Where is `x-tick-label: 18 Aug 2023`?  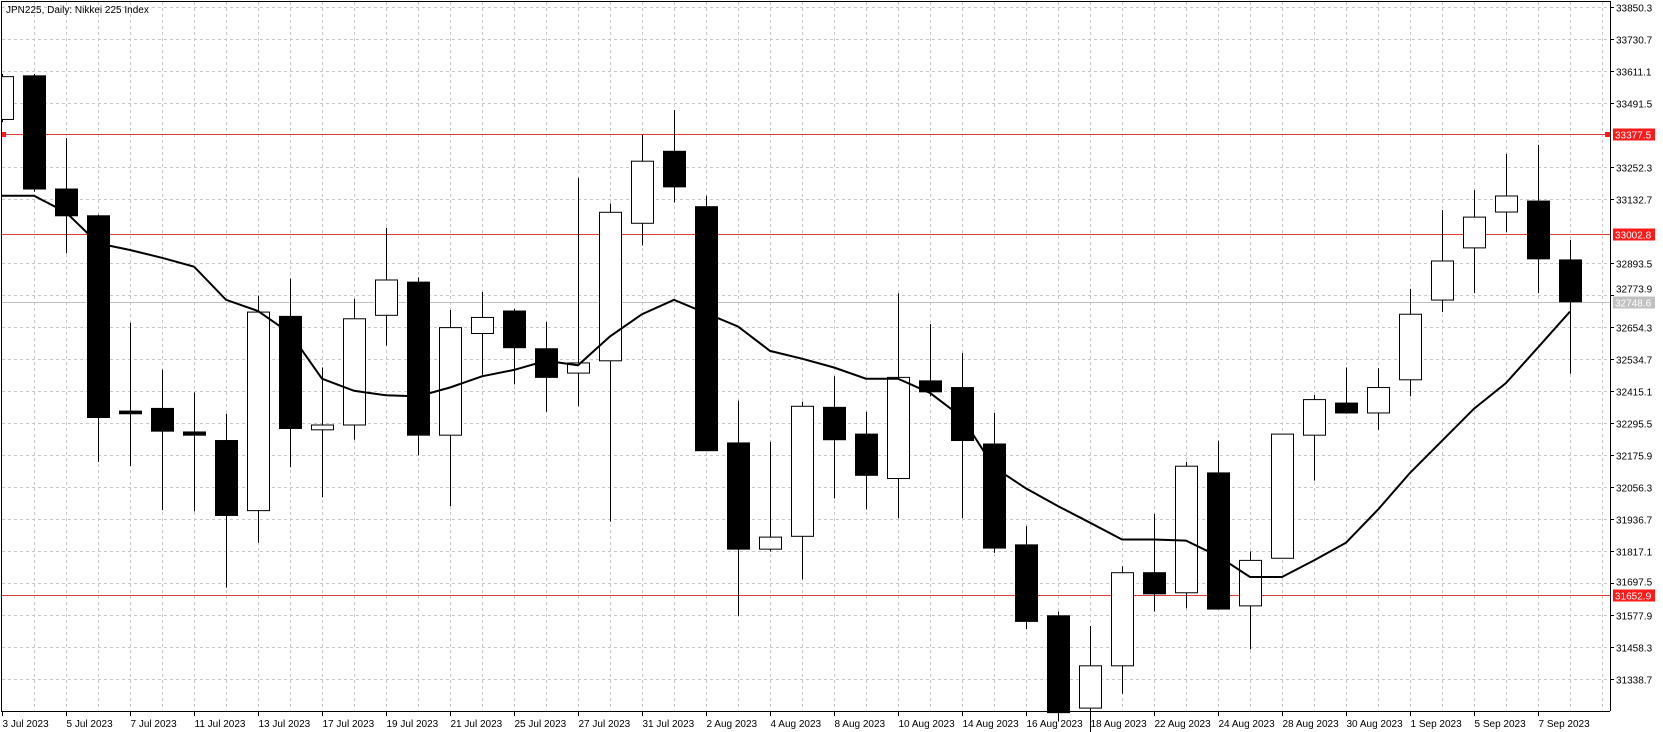 x-tick-label: 18 Aug 2023 is located at coordinates (1119, 724).